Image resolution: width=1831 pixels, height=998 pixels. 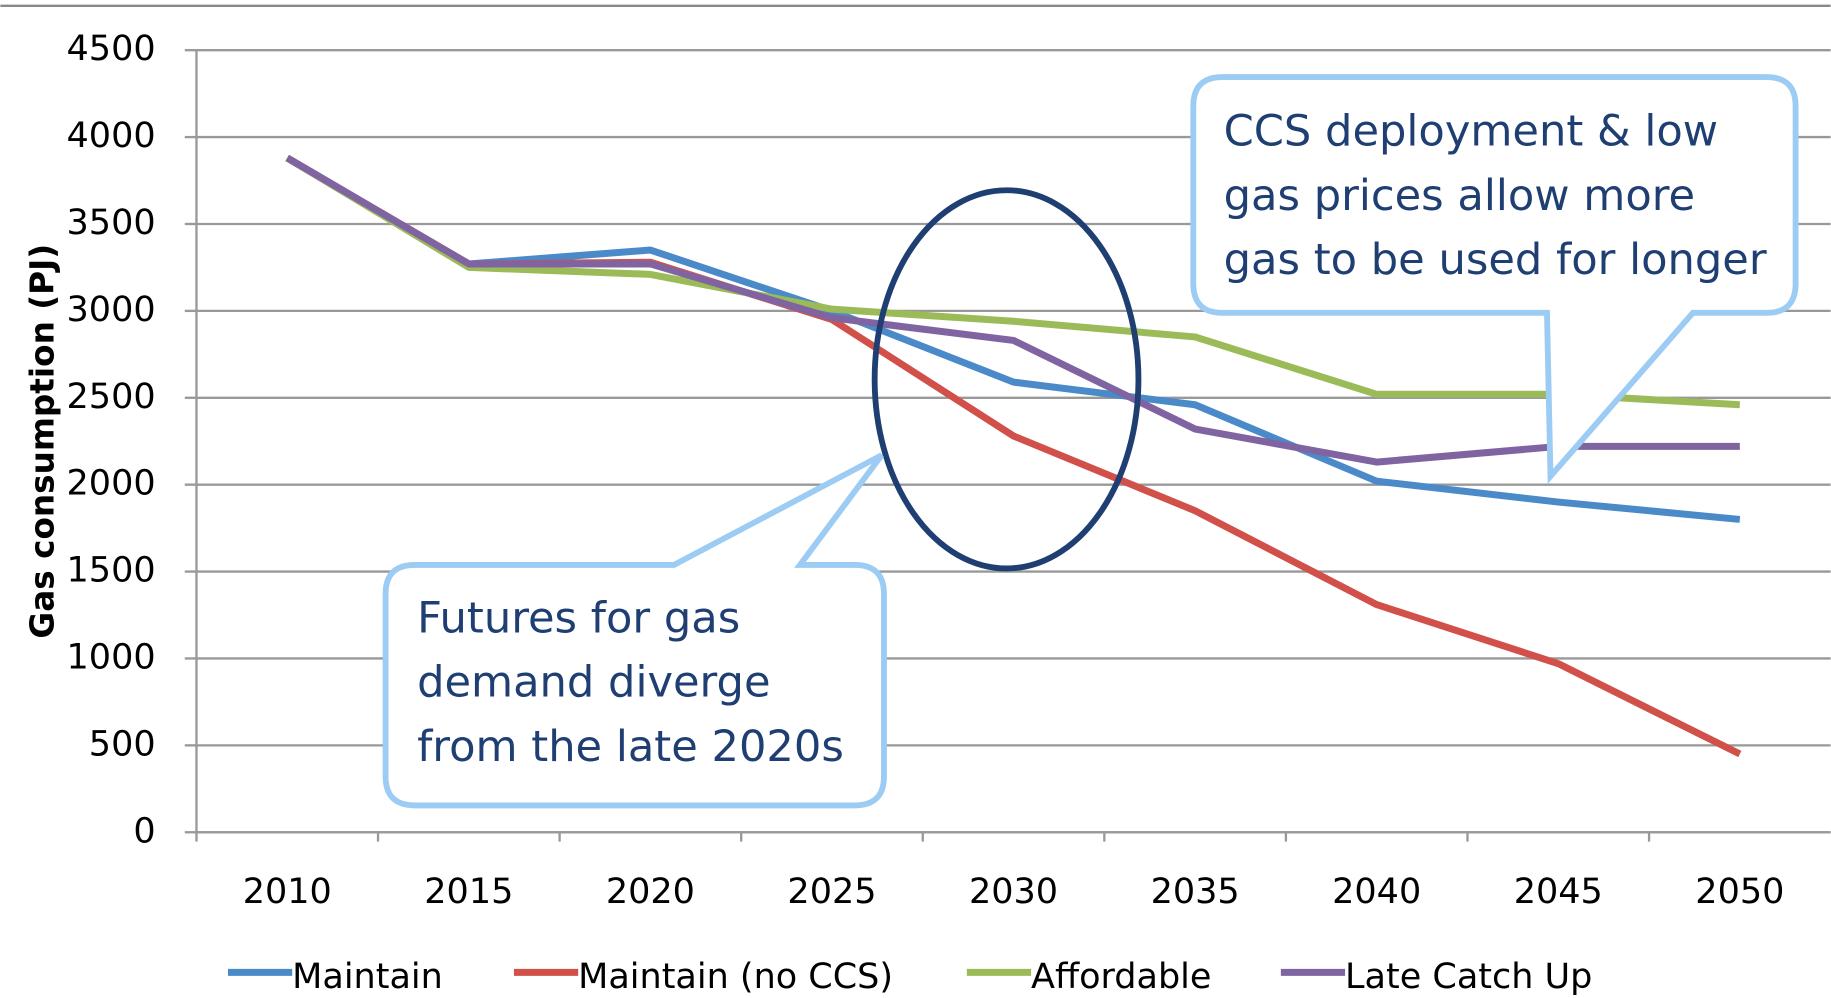 I want to click on annotation-text: demand diverge, so click(x=593, y=683).